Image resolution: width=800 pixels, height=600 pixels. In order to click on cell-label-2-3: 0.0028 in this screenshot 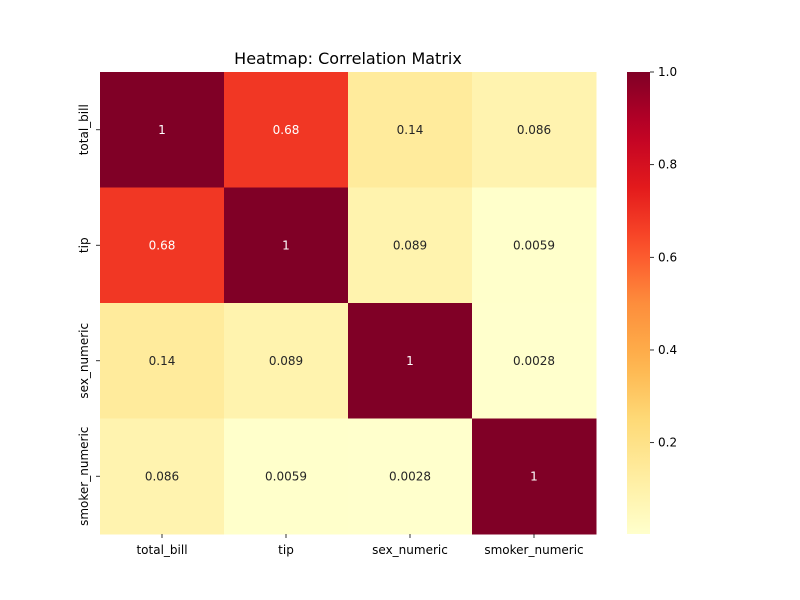, I will do `click(534, 361)`.